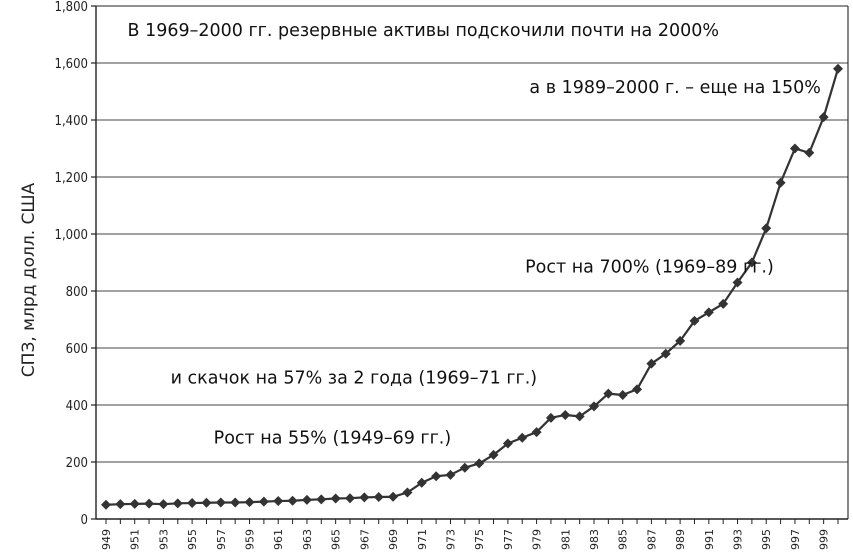 This screenshot has width=853, height=559. What do you see at coordinates (675, 88) in the screenshot?
I see `annotation: а в 1989–2000 г. – еще на 150%` at bounding box center [675, 88].